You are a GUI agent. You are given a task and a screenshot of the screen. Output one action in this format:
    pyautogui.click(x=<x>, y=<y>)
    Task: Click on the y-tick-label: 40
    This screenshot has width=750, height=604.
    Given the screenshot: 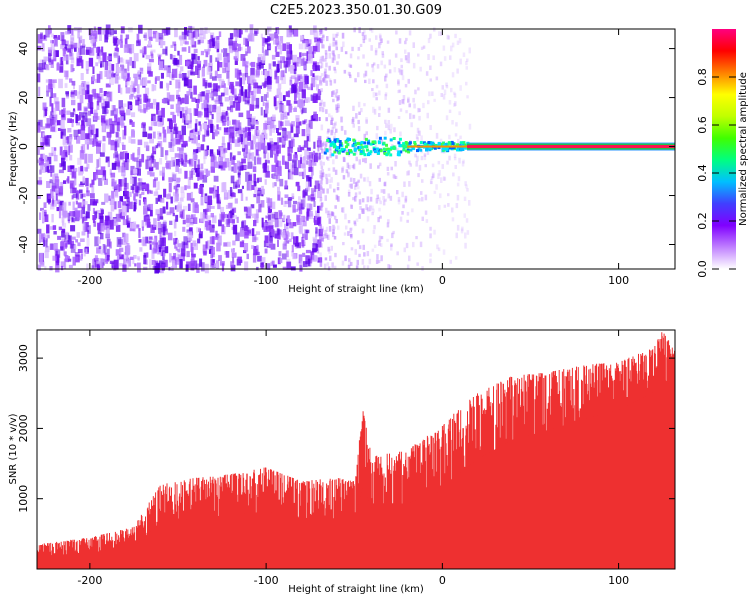 What is the action you would take?
    pyautogui.click(x=23, y=49)
    